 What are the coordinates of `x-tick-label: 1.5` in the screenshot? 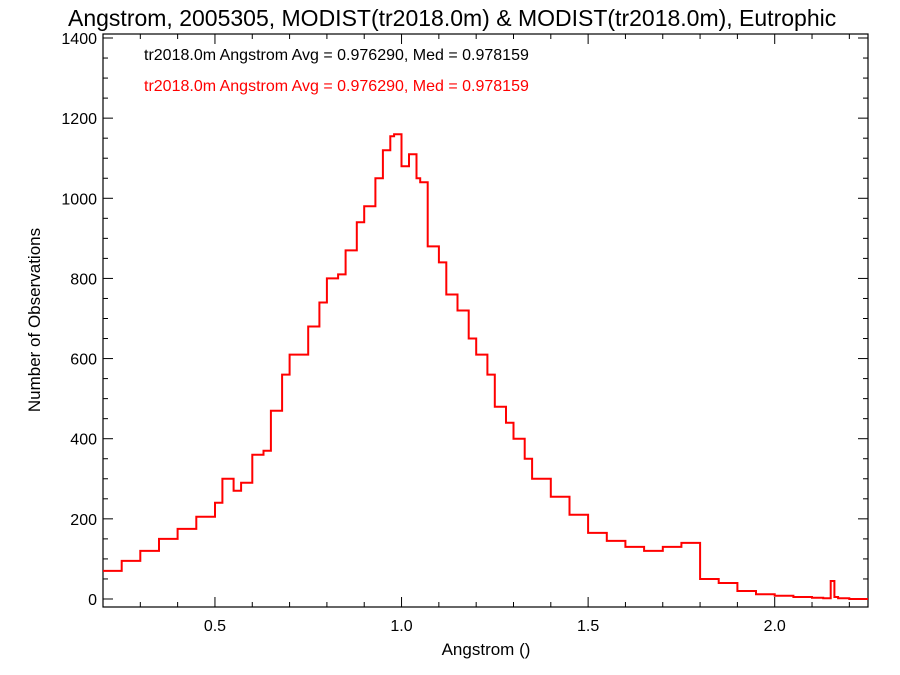 It's located at (588, 626).